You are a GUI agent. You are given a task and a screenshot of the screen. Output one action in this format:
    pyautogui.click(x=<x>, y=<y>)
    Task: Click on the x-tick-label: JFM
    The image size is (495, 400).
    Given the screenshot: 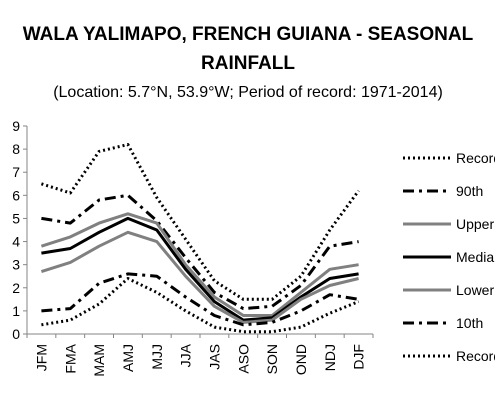 What is the action you would take?
    pyautogui.click(x=41, y=357)
    